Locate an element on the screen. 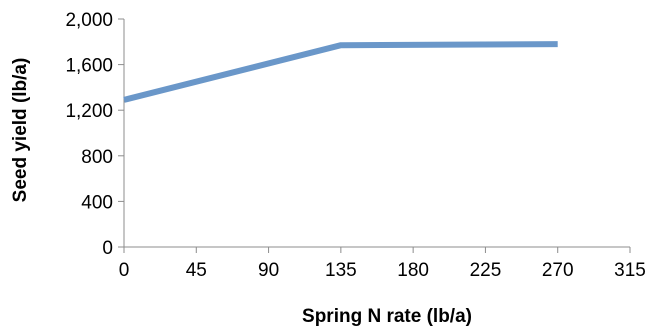  y-tick-label: 0 is located at coordinates (107, 248).